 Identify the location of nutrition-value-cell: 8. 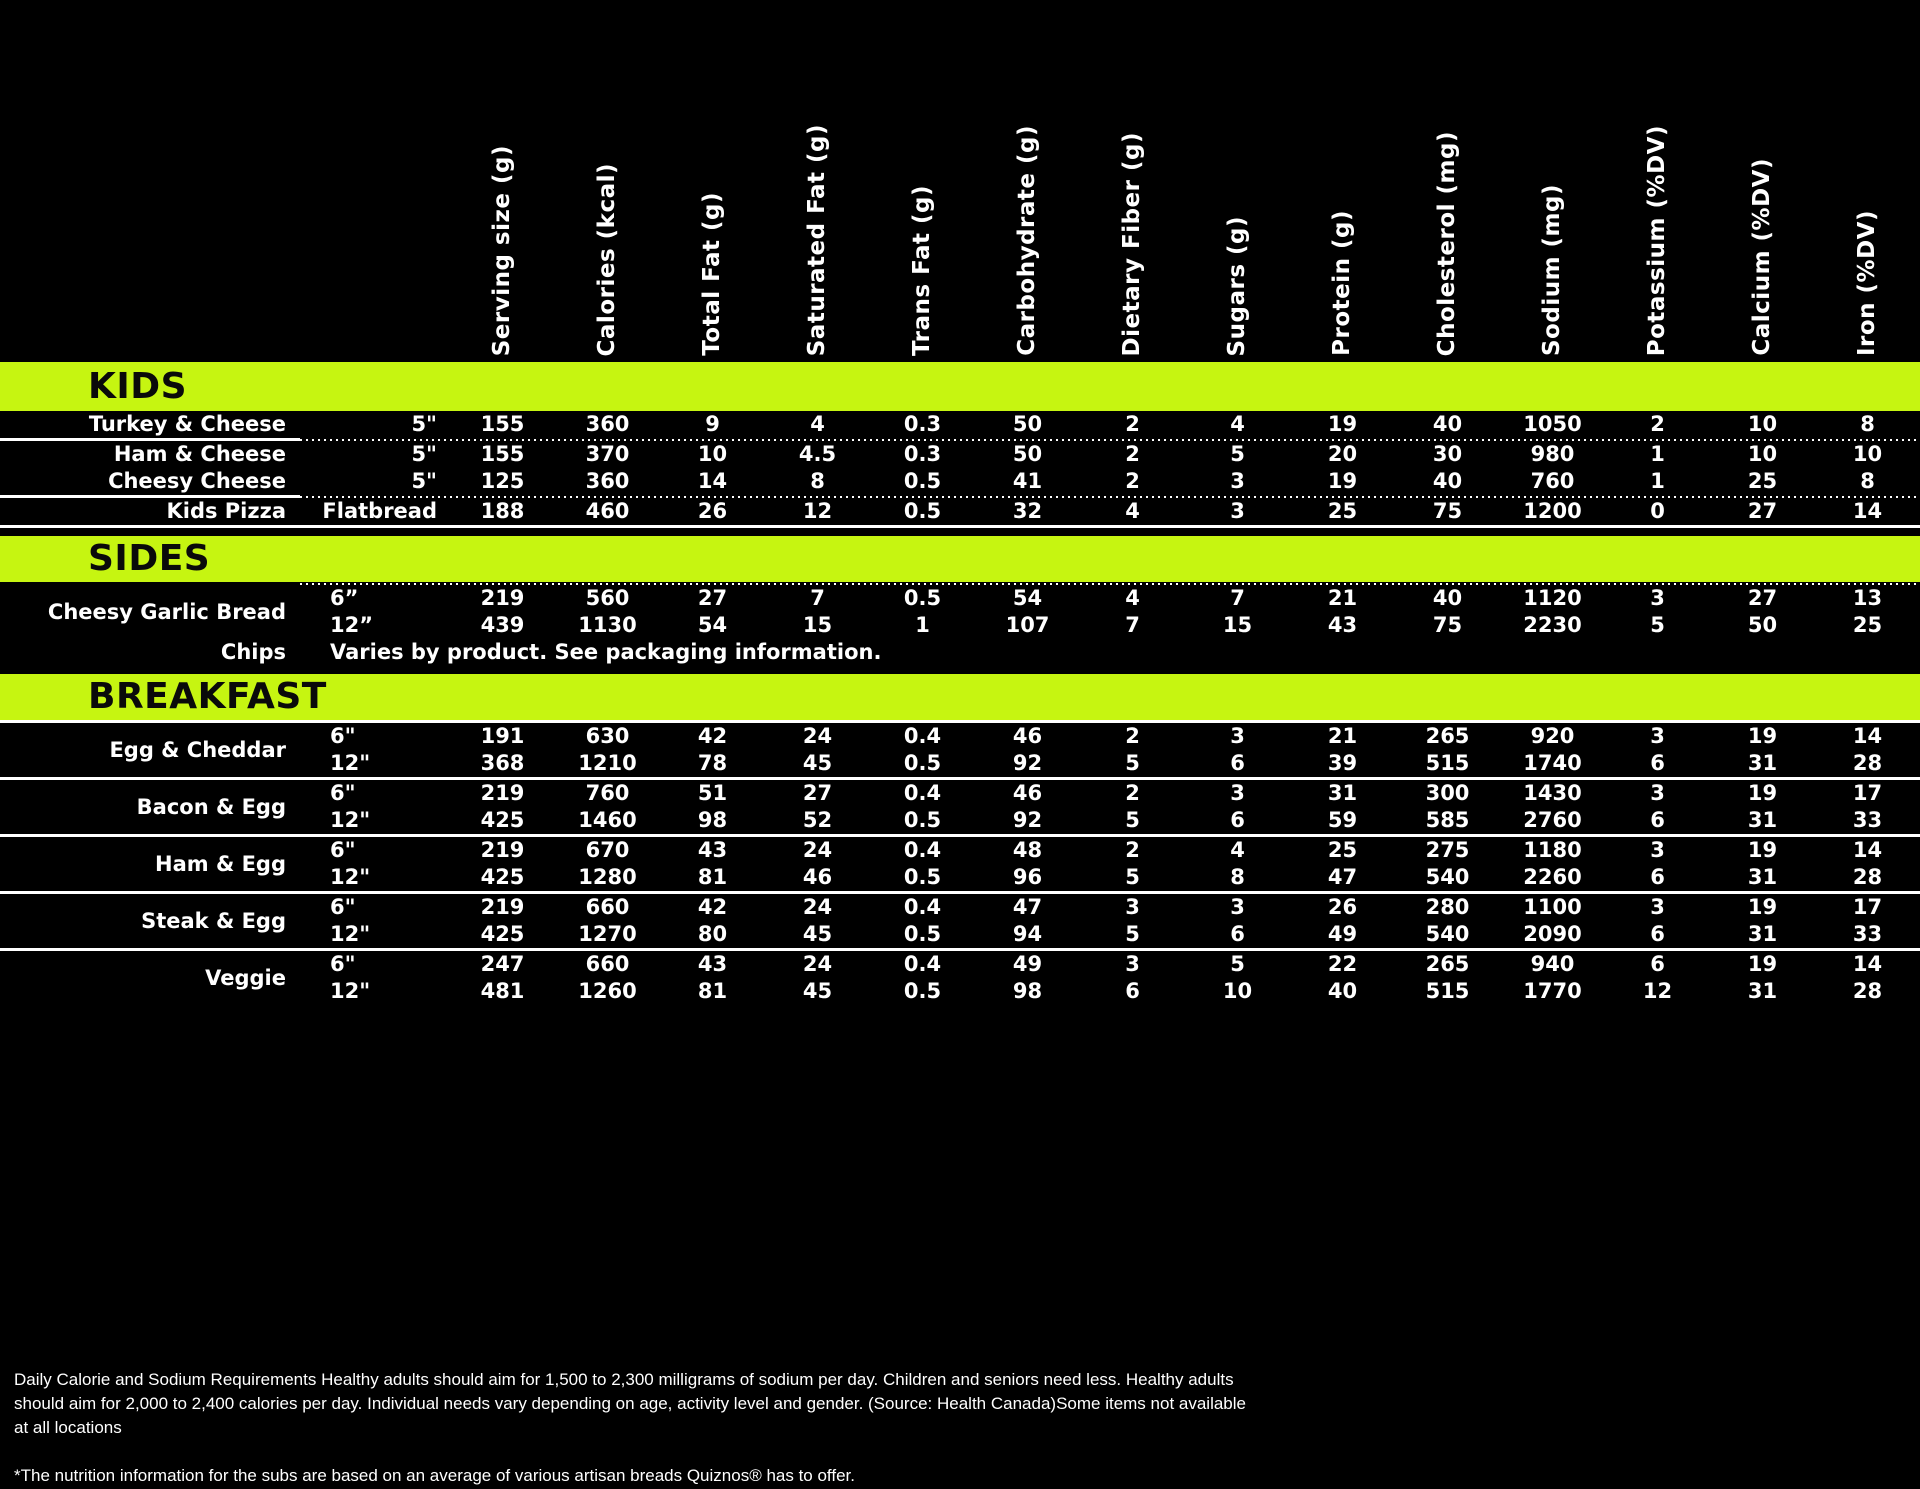
(817, 481).